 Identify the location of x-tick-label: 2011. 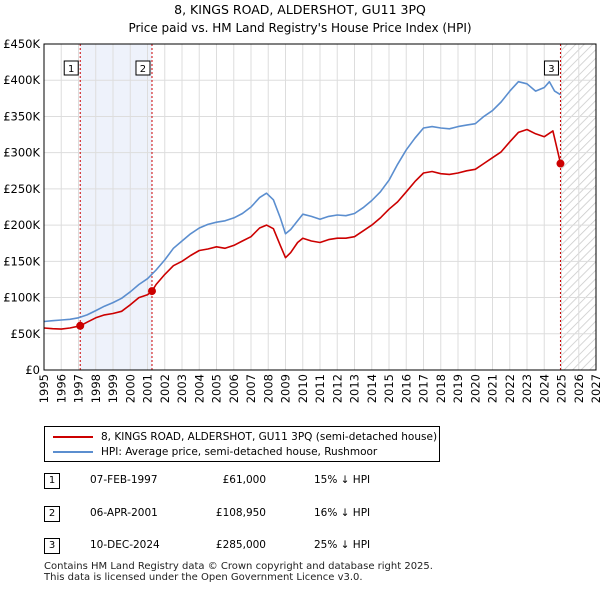
(320, 388).